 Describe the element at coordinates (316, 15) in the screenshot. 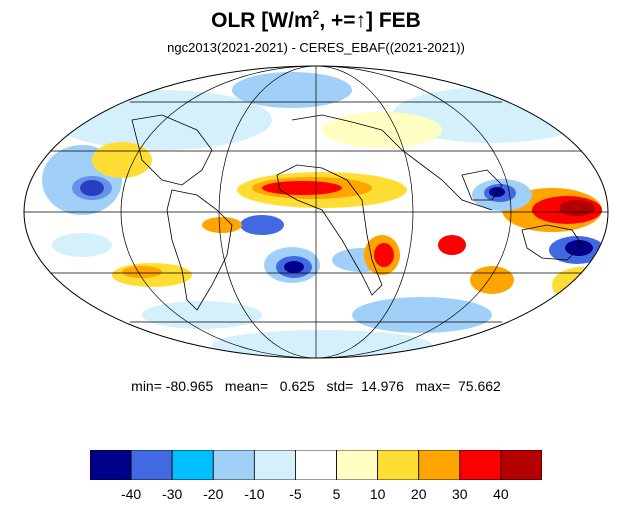

I see `title-superscript: 2` at that location.